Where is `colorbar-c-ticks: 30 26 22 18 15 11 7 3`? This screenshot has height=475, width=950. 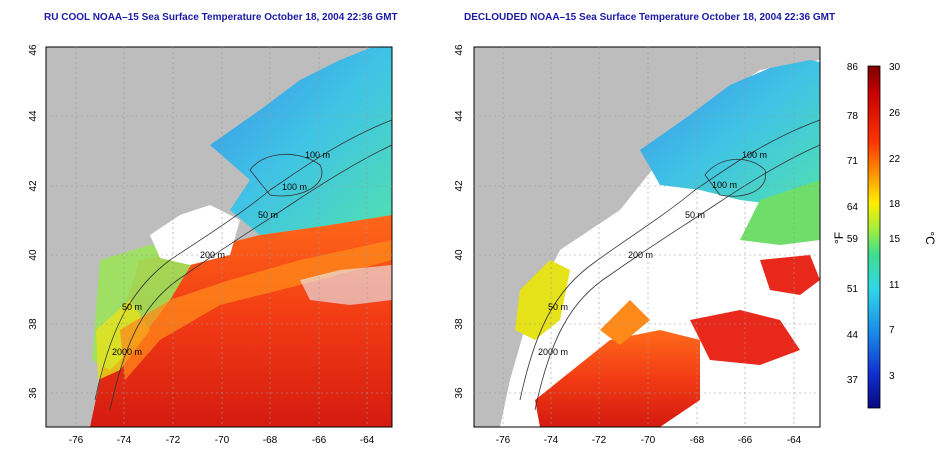 colorbar-c-ticks: 30 26 22 18 15 11 7 3 is located at coordinates (895, 222).